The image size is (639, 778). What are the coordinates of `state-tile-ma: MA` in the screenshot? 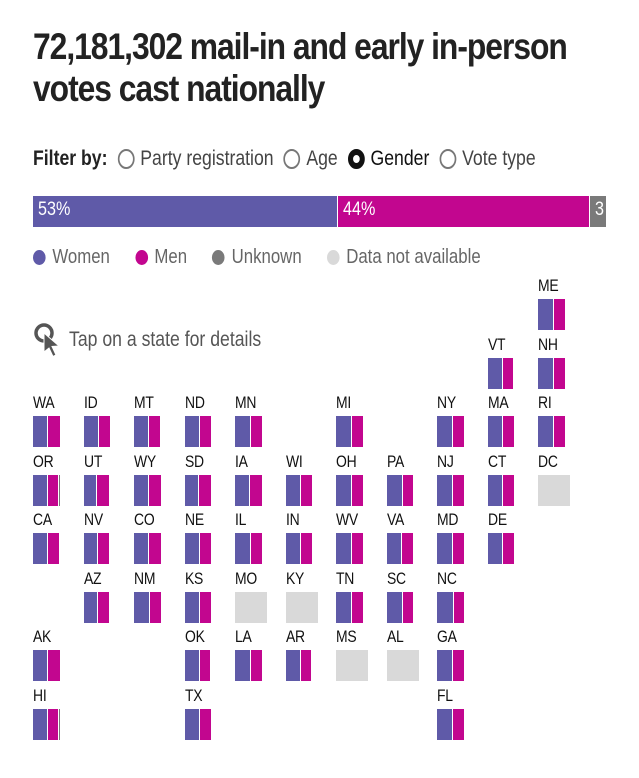 It's located at (502, 420).